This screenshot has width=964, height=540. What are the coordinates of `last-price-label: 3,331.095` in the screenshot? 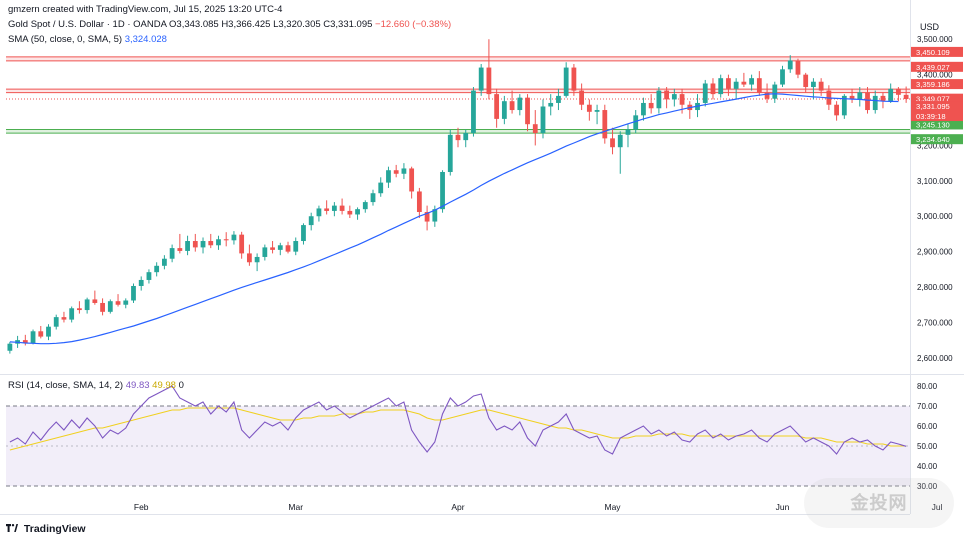 It's located at (933, 106).